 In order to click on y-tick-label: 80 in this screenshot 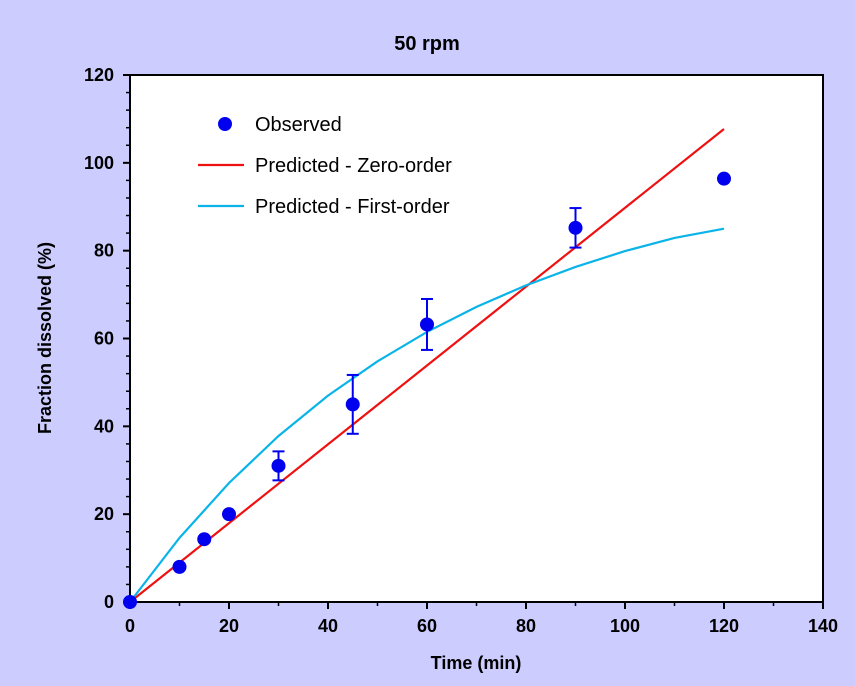, I will do `click(104, 251)`.